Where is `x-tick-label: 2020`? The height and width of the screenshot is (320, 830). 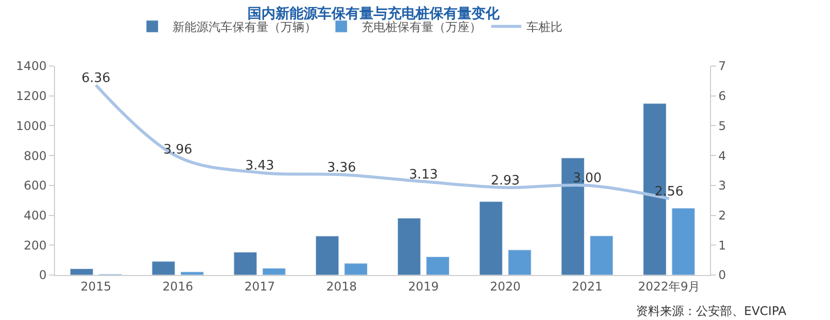
x-tick-label: 2020 is located at coordinates (505, 286).